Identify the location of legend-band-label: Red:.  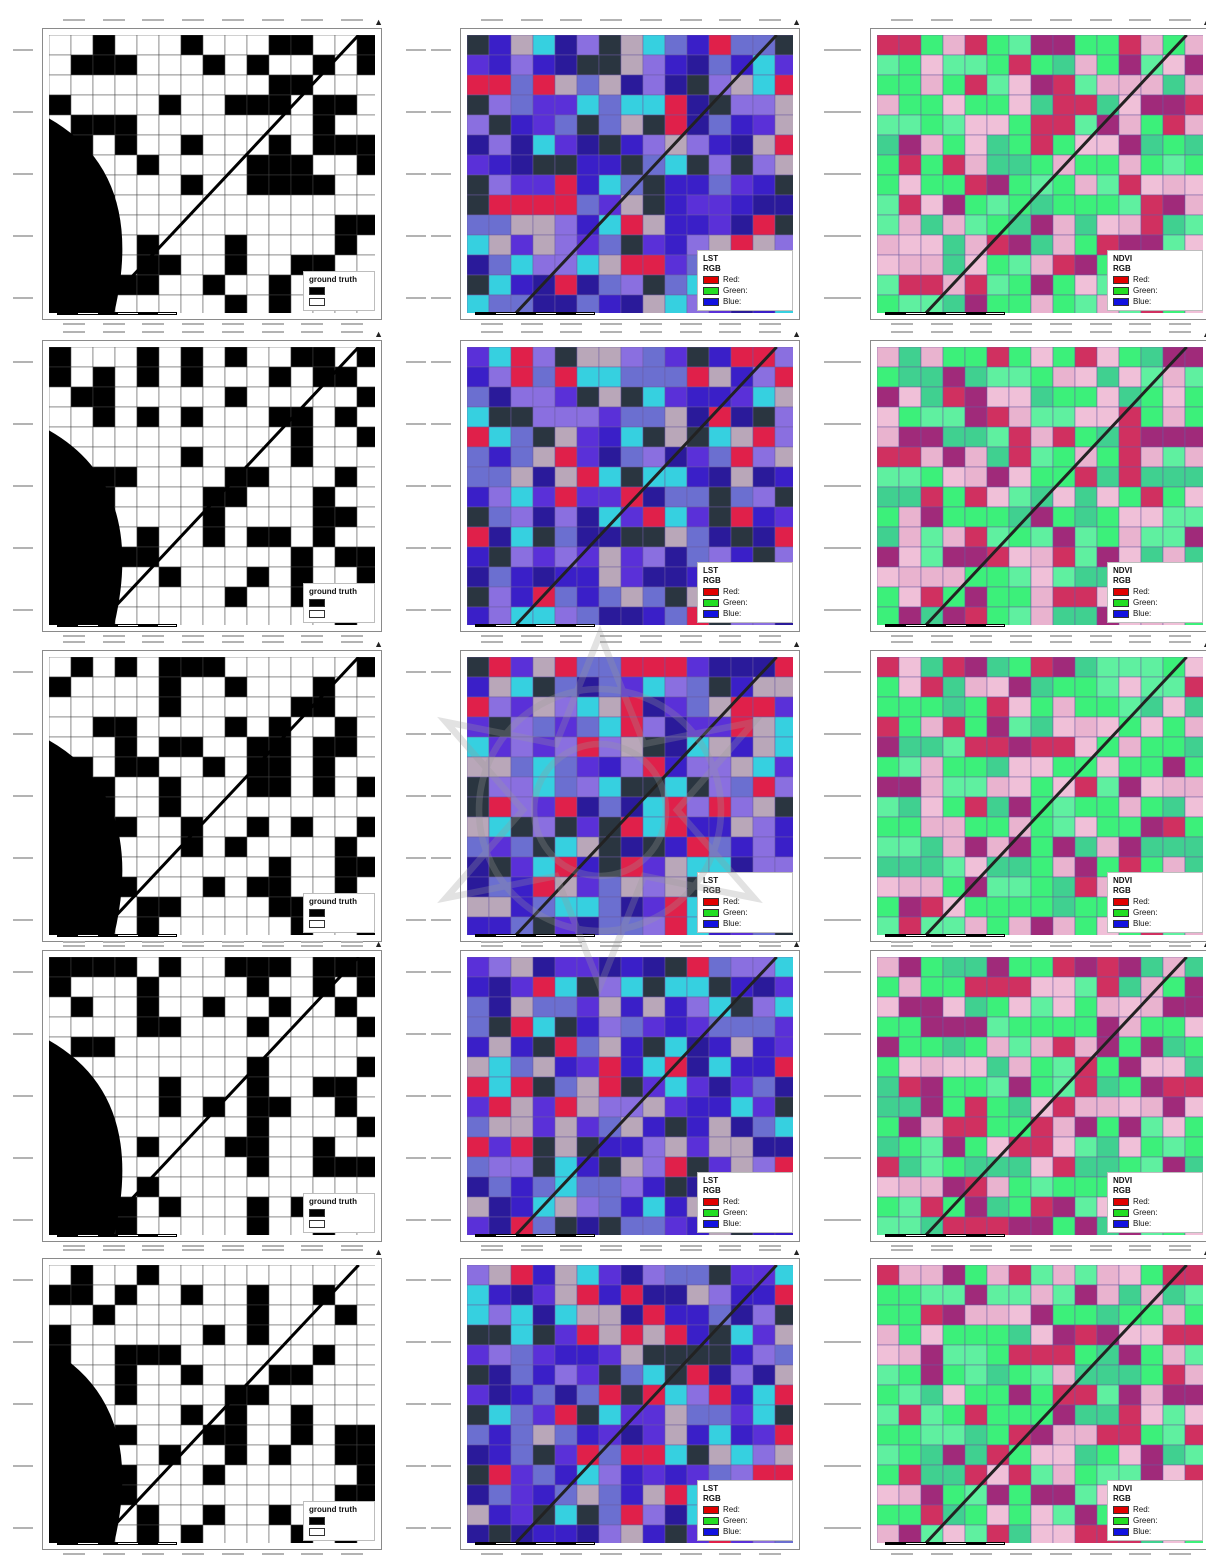
(1141, 901).